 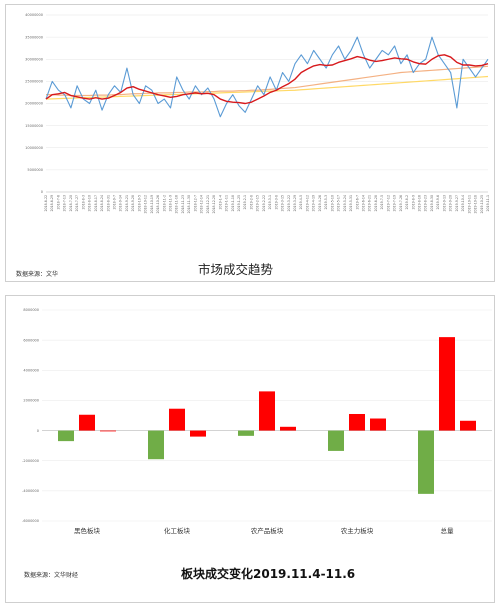 I want to click on x-tick-label: 2019-7-26, so click(x=401, y=203).